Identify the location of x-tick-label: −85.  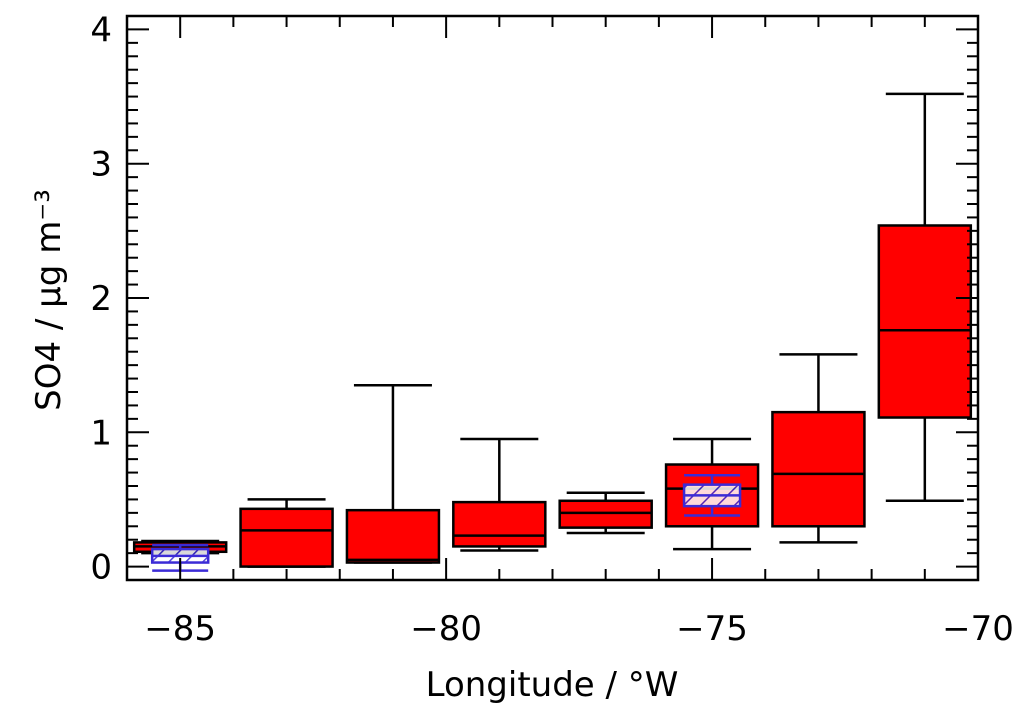
(180, 629).